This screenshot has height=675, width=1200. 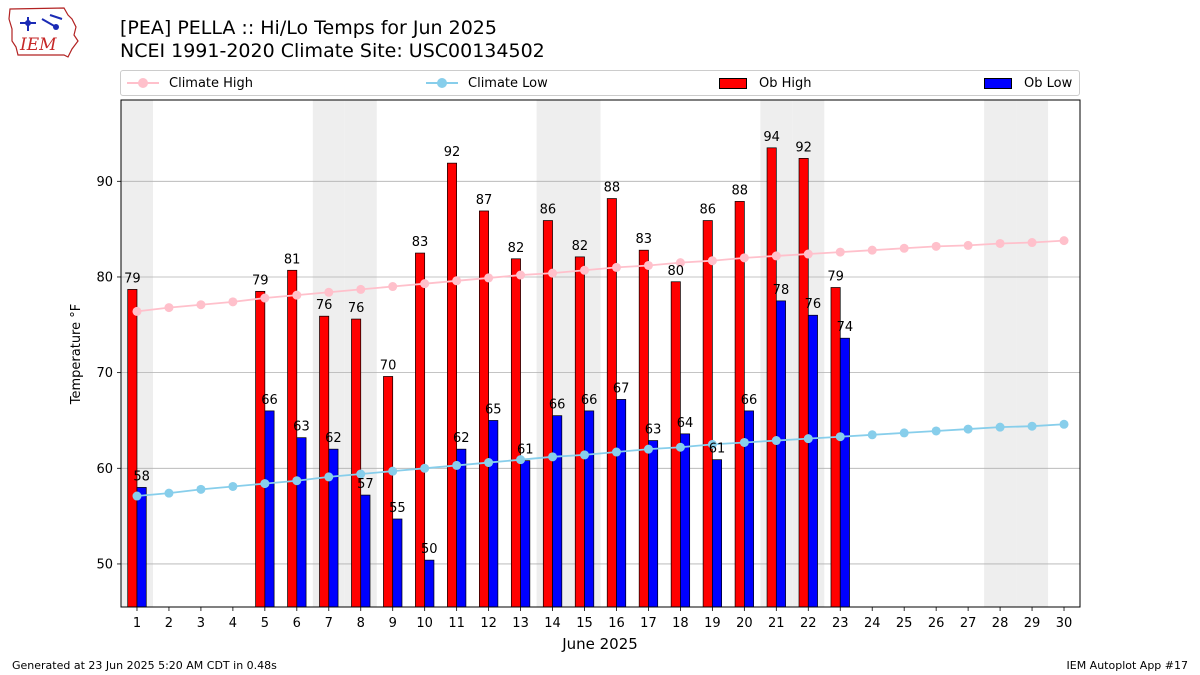 What do you see at coordinates (265, 623) in the screenshot?
I see `x-tick-label: 5` at bounding box center [265, 623].